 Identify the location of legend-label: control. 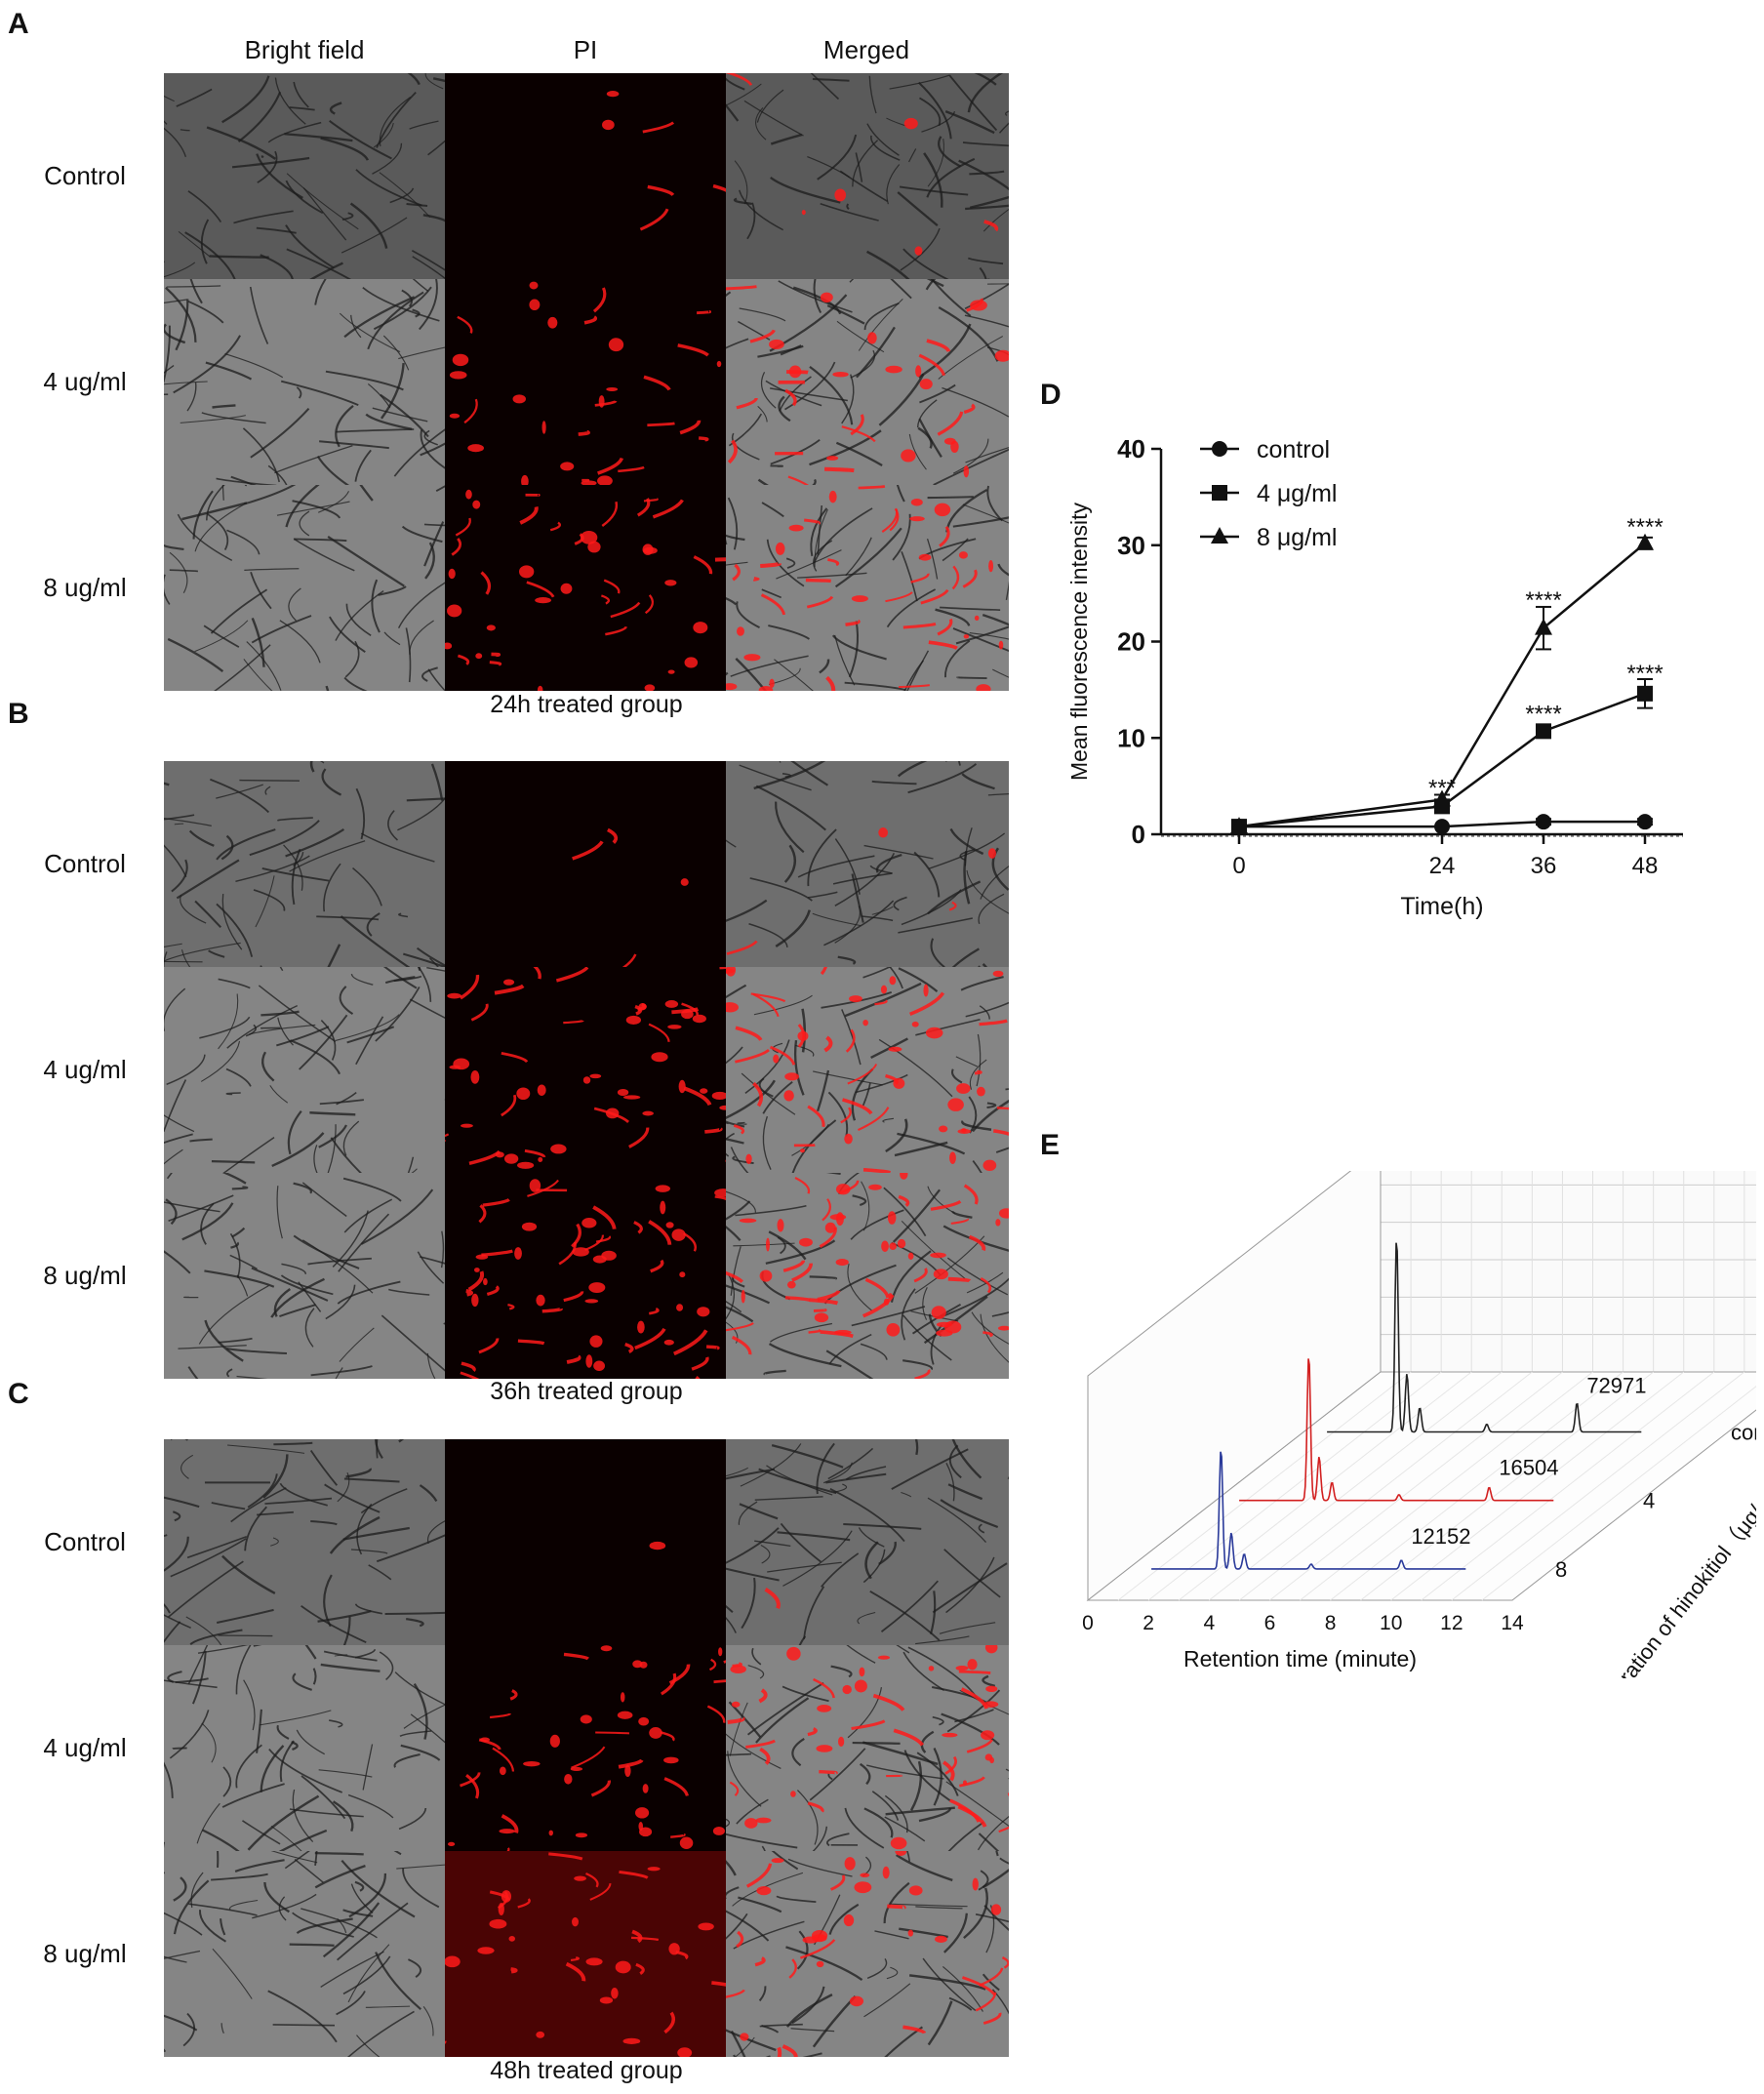
(1293, 450).